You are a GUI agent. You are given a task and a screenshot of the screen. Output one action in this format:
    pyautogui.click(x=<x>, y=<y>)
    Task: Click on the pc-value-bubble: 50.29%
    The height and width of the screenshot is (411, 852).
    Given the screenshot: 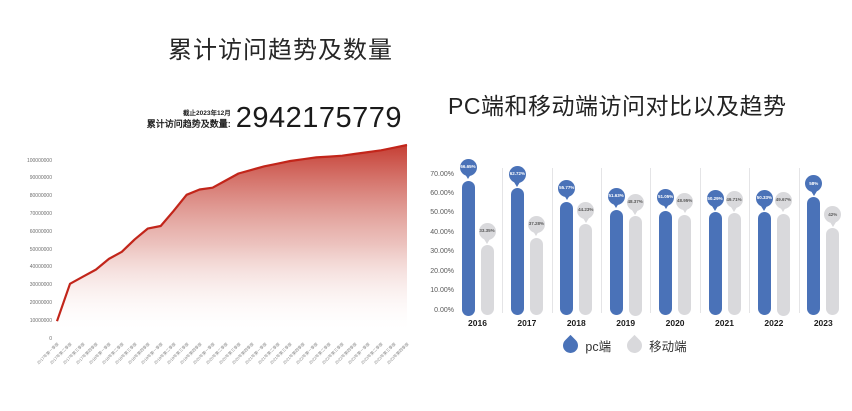 What is the action you would take?
    pyautogui.click(x=715, y=199)
    